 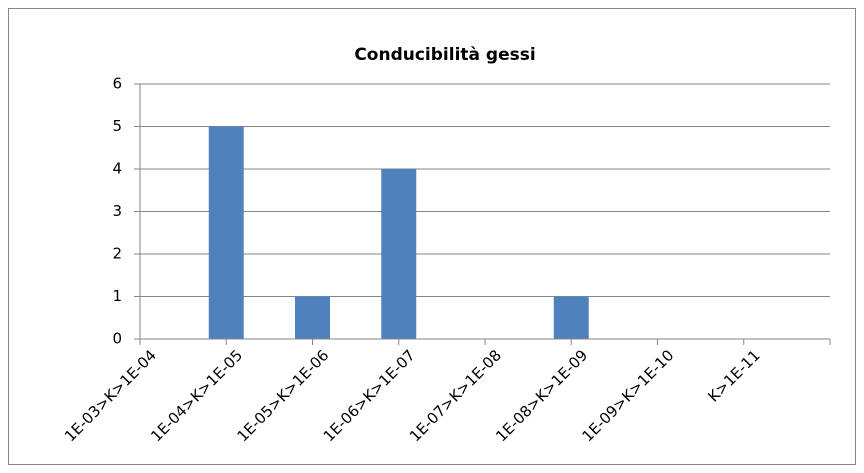 I want to click on y-tick-label: 2, so click(x=117, y=254).